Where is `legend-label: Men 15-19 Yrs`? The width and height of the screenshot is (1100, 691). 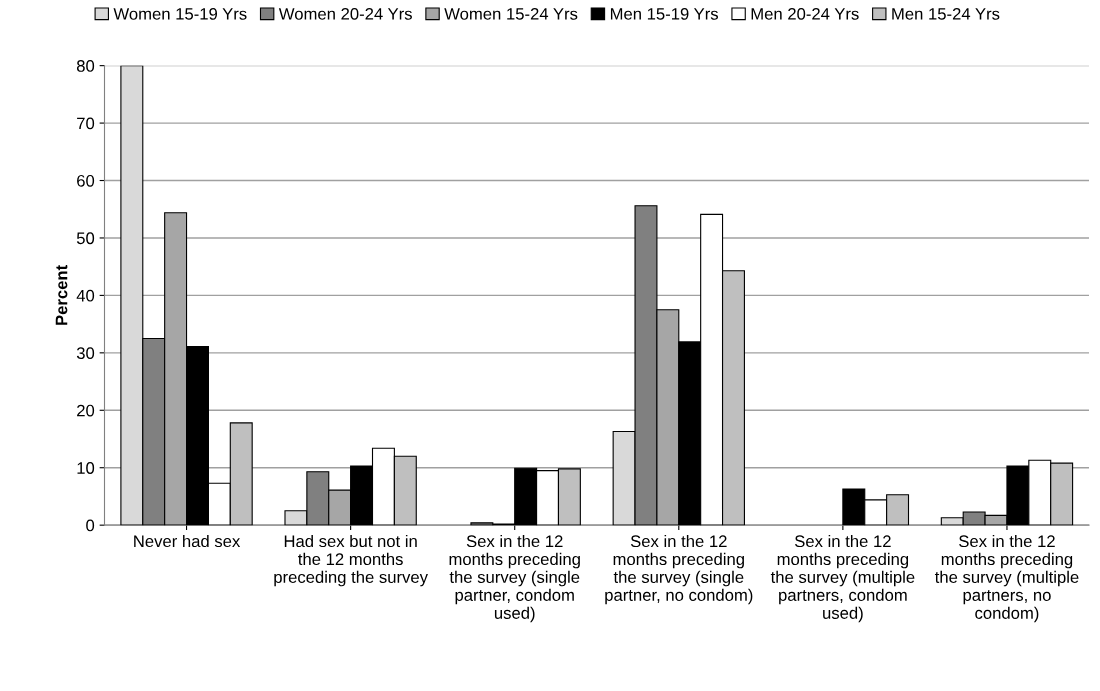
legend-label: Men 15-19 Yrs is located at coordinates (664, 13).